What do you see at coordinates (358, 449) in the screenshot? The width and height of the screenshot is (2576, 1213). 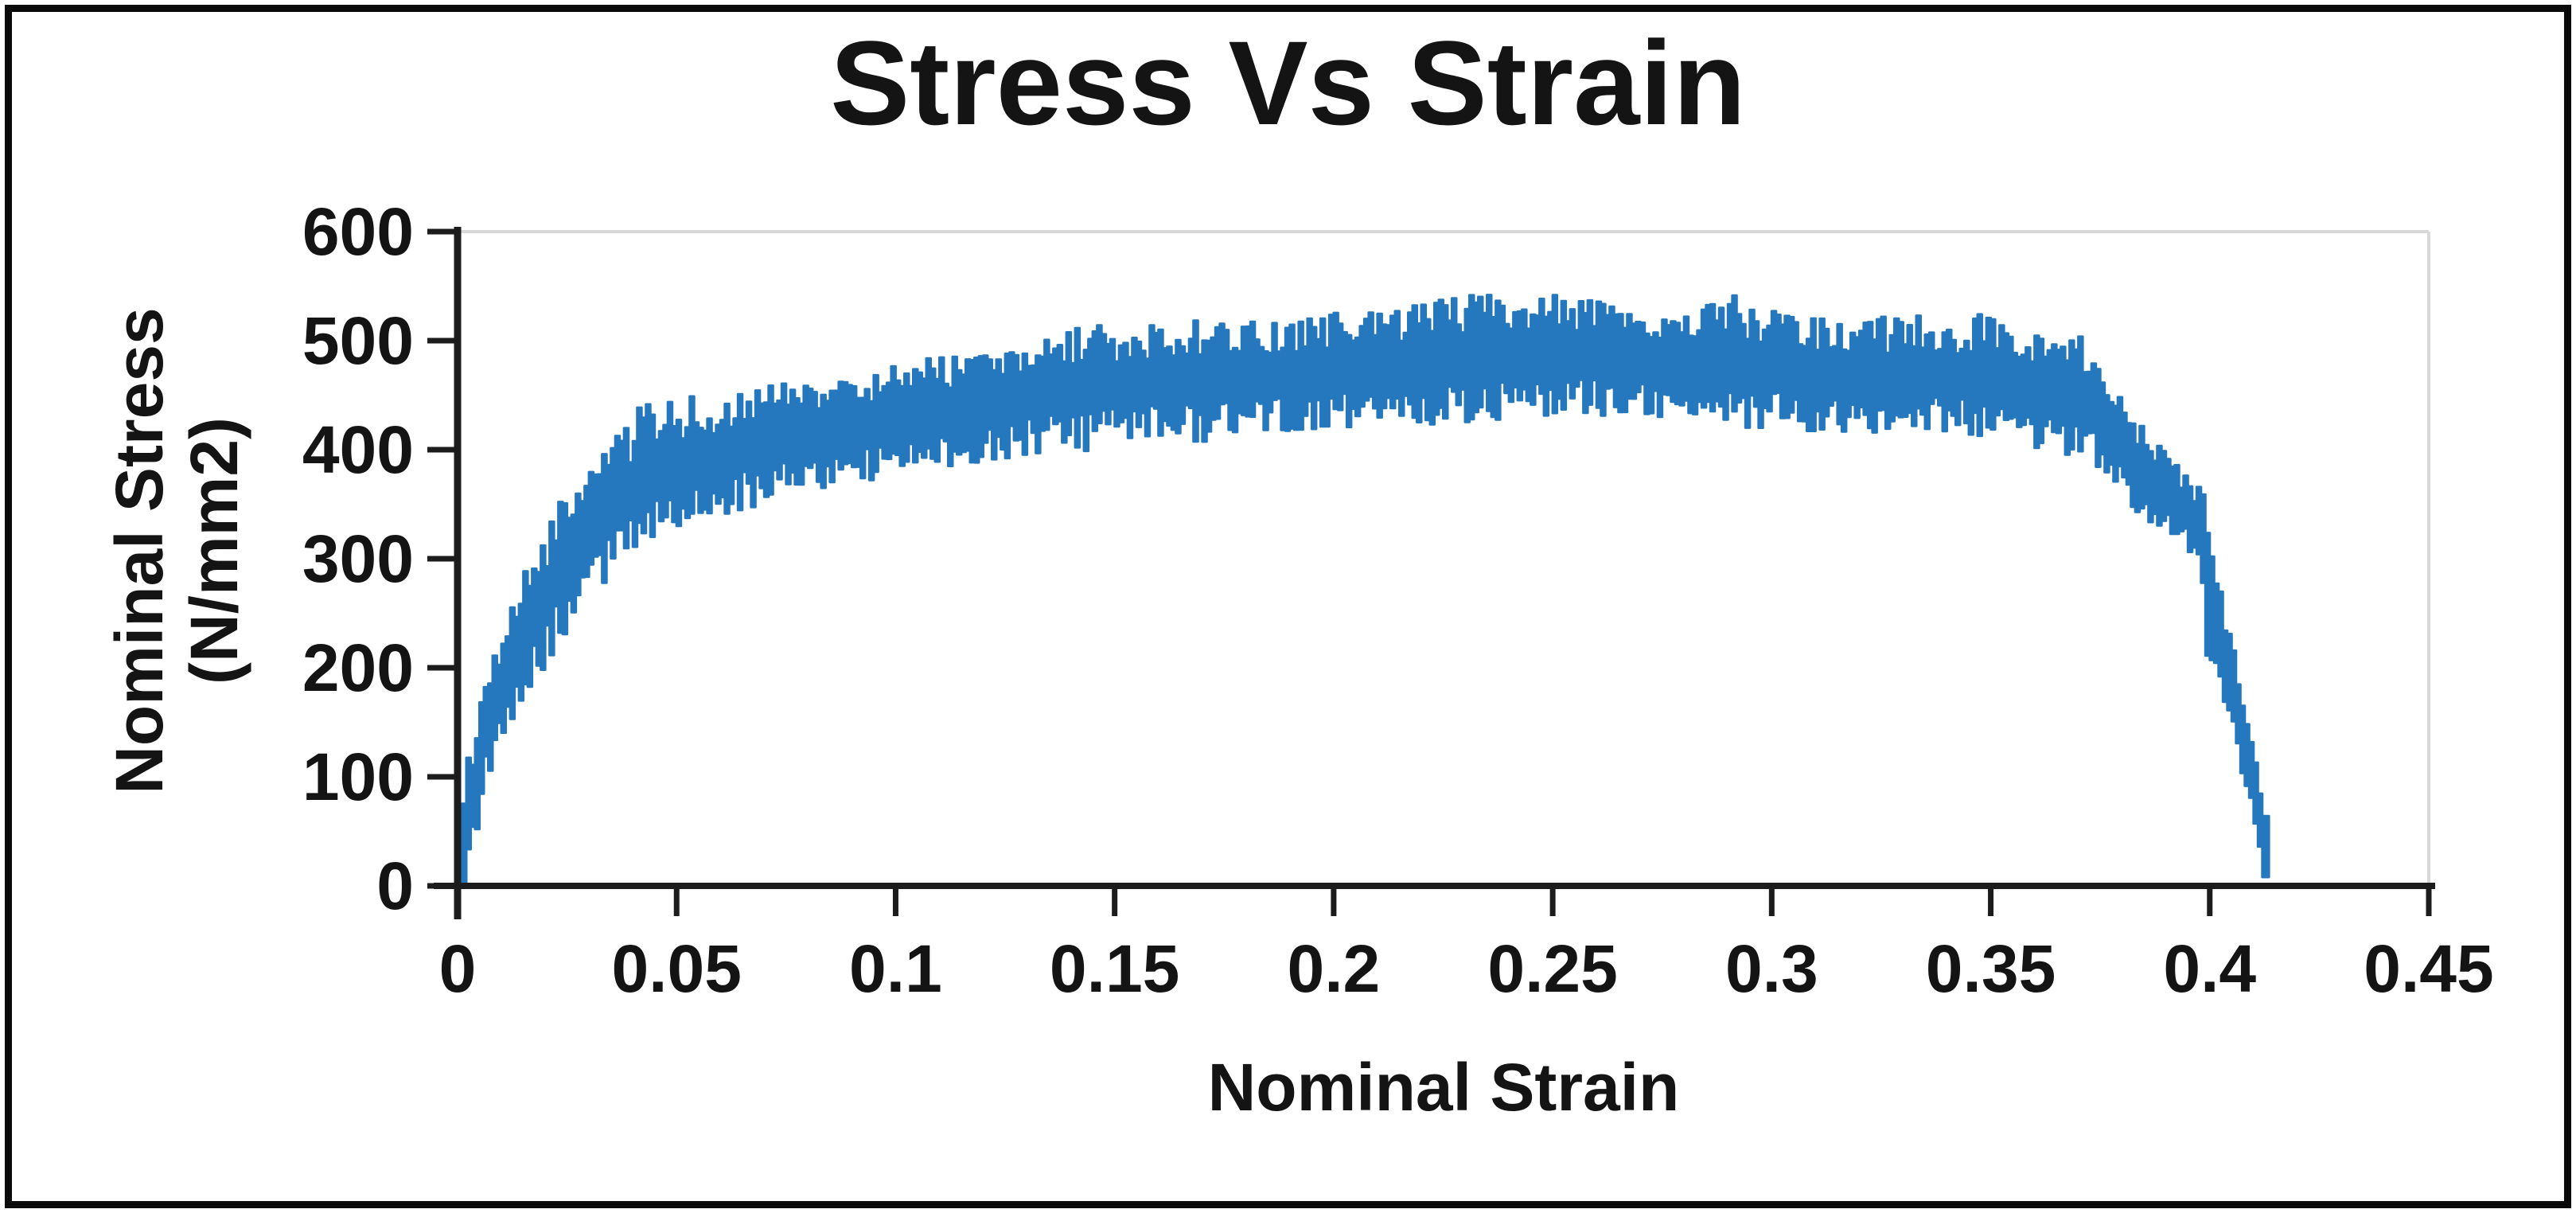 I see `y-tick-label: 400` at bounding box center [358, 449].